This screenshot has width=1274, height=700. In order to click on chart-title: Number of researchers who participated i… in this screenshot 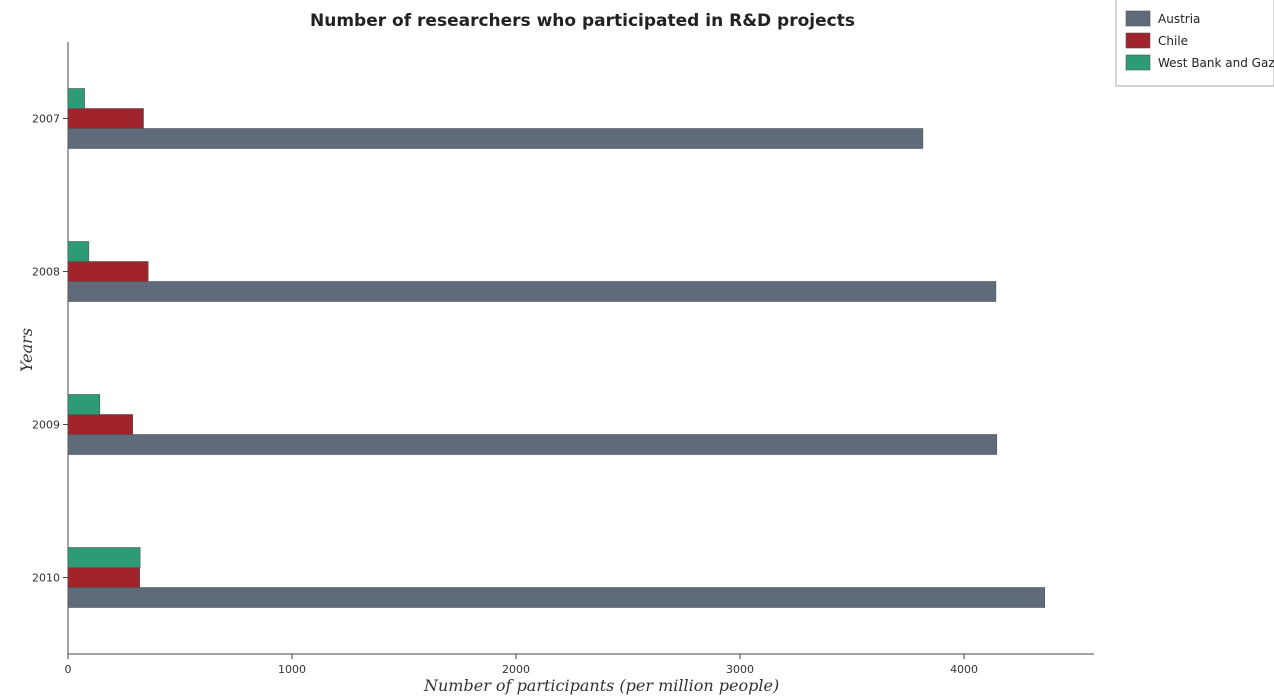, I will do `click(582, 21)`.